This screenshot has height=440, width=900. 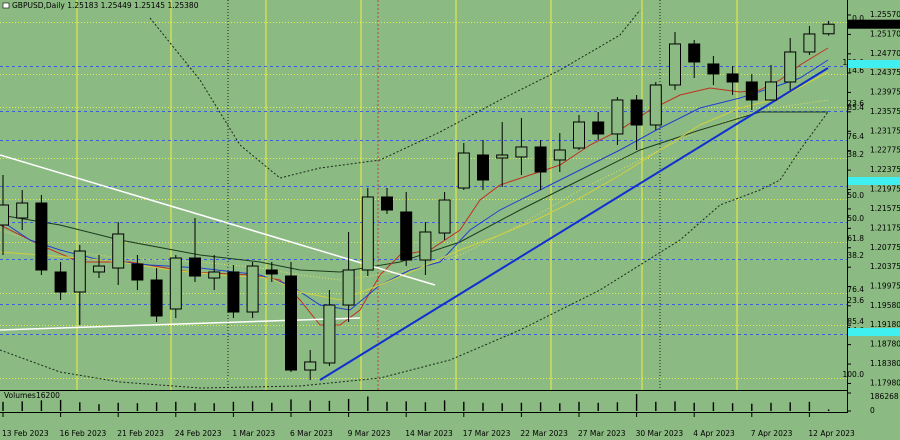 I want to click on fib-label: 0.0, so click(x=858, y=18).